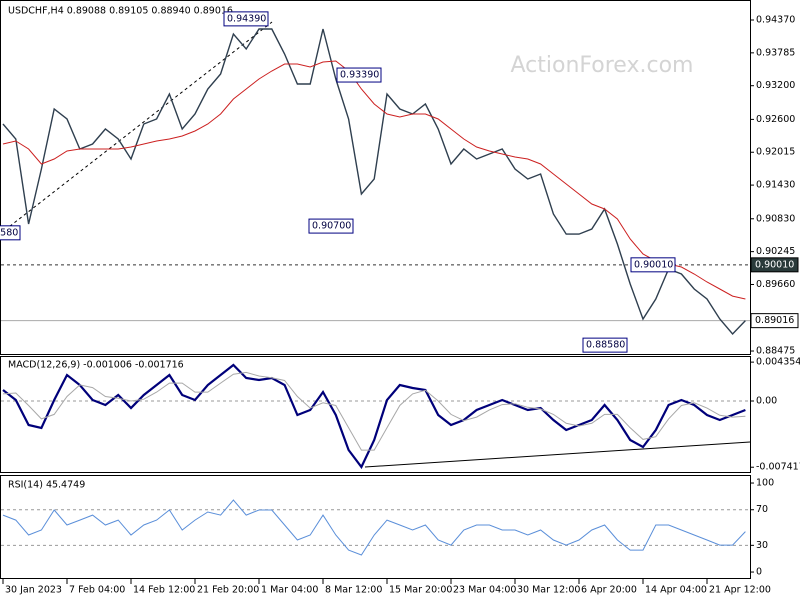  Describe the element at coordinates (228, 590) in the screenshot. I see `x-tick-label: 21 Feb 20:00` at that location.